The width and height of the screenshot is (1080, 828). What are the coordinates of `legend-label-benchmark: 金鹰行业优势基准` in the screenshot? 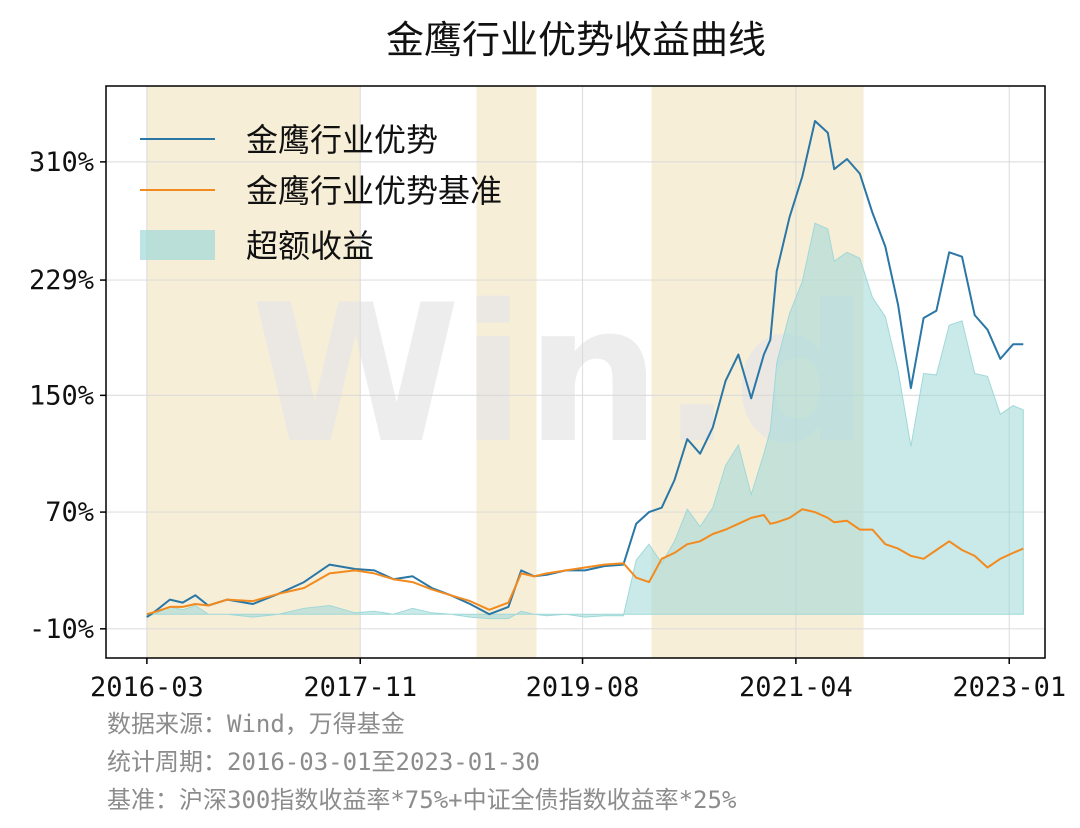 It's located at (374, 191).